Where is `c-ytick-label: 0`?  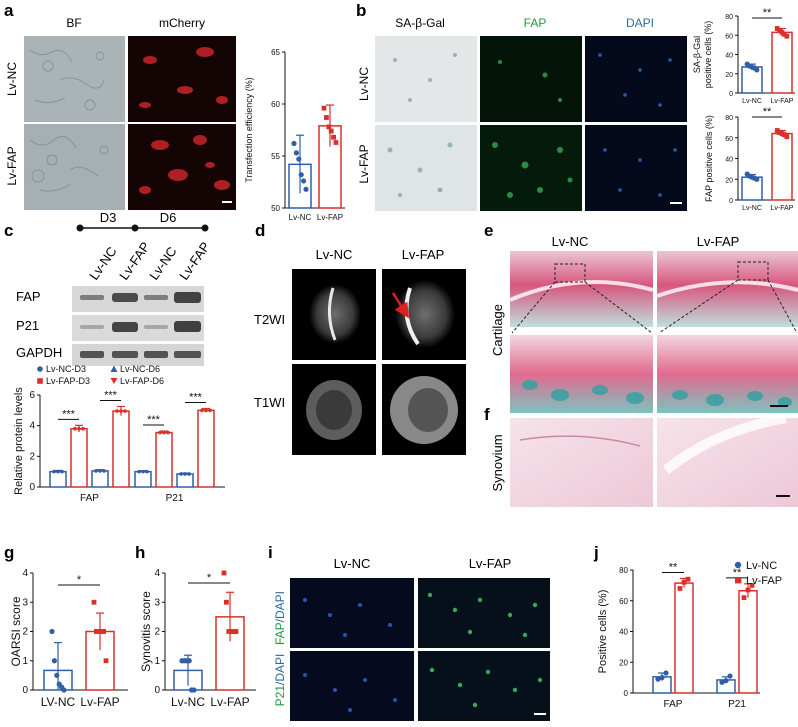
c-ytick-label: 0 is located at coordinates (32, 487).